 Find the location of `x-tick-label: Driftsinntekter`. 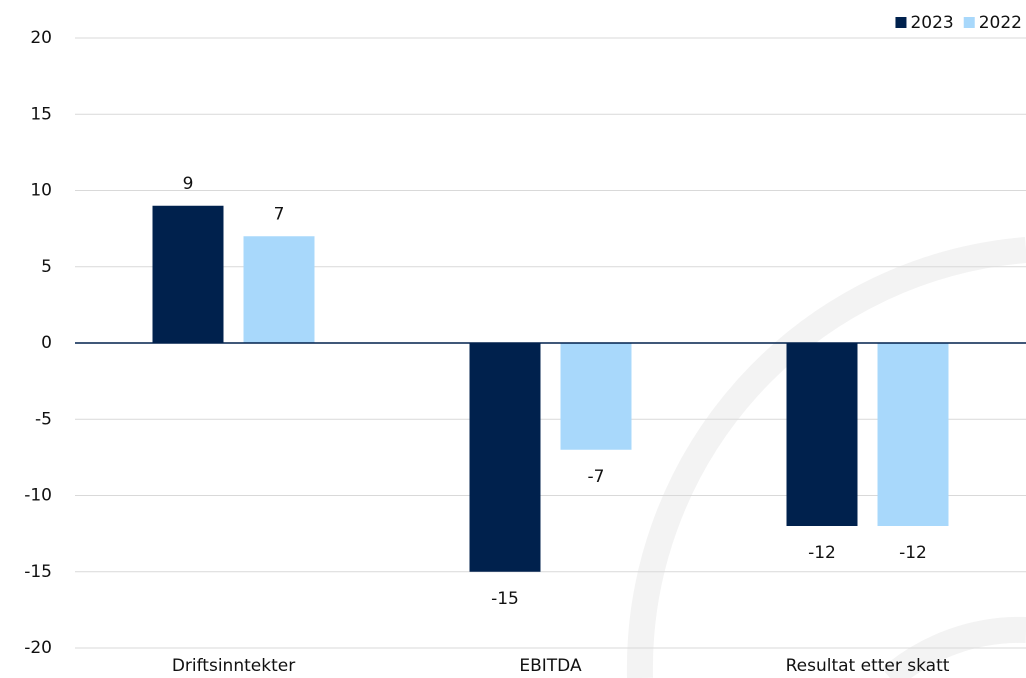

x-tick-label: Driftsinntekter is located at coordinates (233, 666).